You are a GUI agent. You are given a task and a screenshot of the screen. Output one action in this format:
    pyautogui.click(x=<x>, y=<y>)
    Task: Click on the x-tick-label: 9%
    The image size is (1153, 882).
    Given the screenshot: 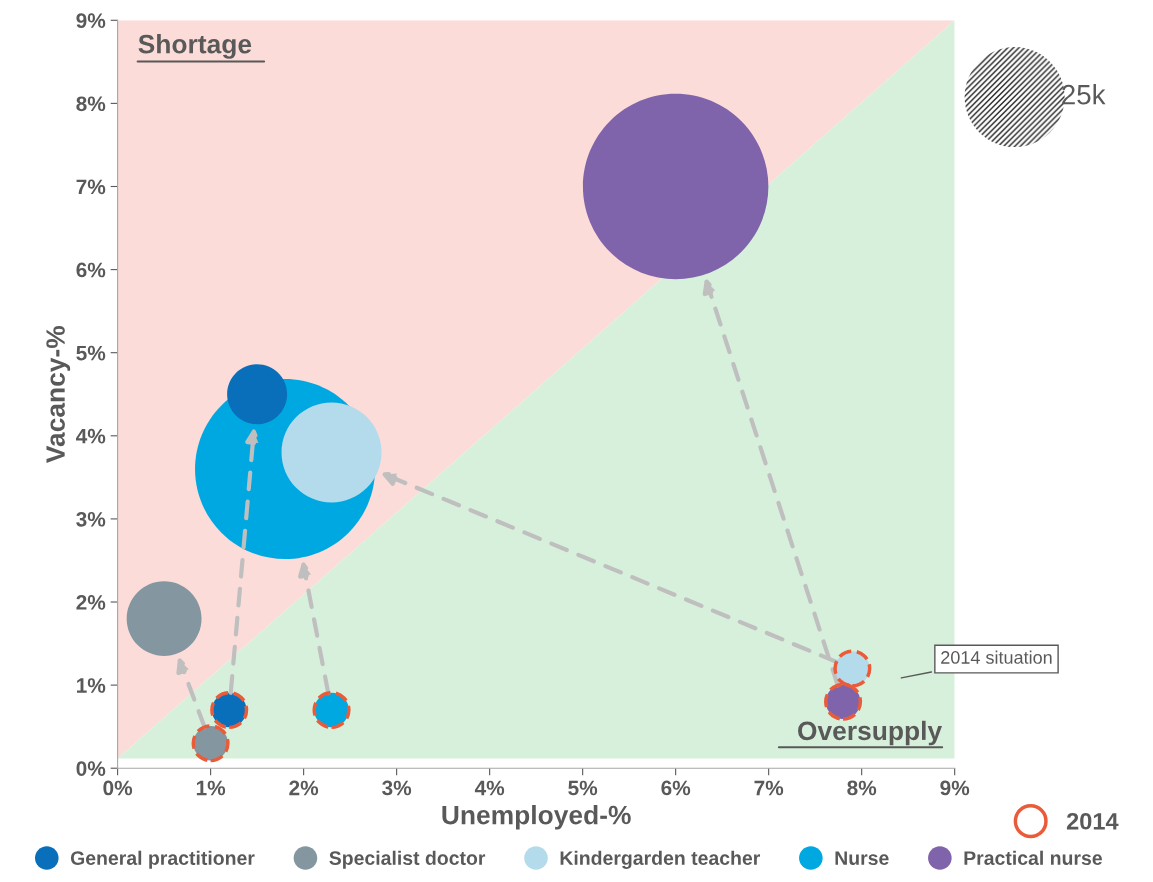 What is the action you would take?
    pyautogui.click(x=955, y=788)
    